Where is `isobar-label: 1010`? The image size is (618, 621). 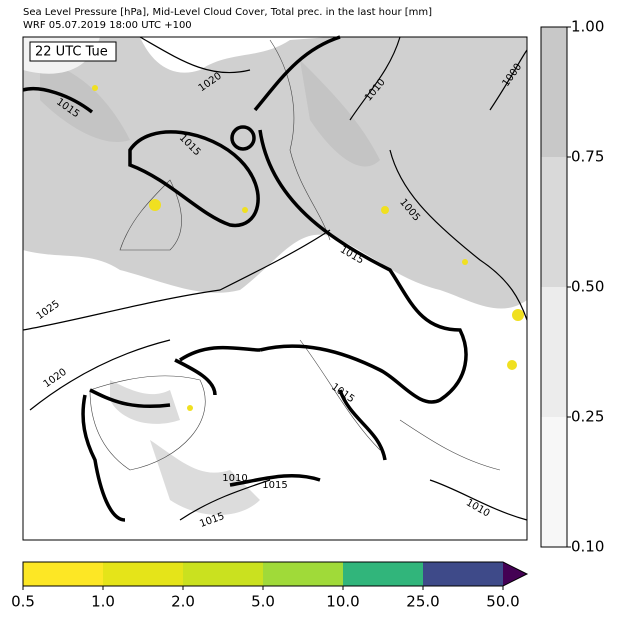 isobar-label: 1010 is located at coordinates (234, 478).